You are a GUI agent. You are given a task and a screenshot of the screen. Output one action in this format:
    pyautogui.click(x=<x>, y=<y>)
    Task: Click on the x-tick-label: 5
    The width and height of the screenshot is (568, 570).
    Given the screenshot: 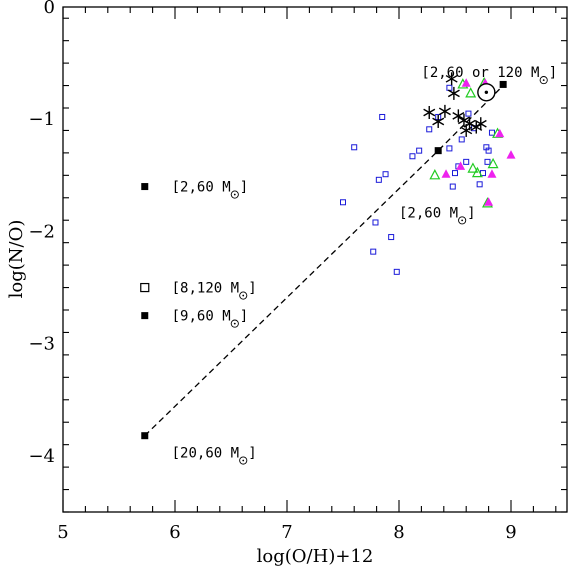 What is the action you would take?
    pyautogui.click(x=62, y=532)
    